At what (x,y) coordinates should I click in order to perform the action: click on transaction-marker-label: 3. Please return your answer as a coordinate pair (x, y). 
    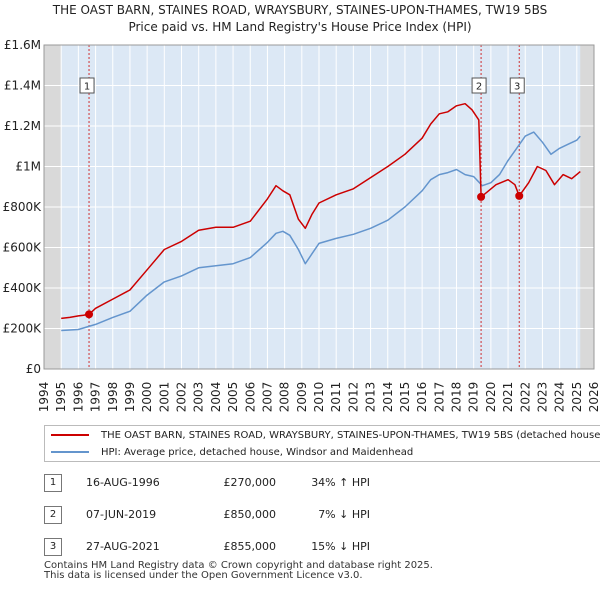
    Looking at the image, I should click on (517, 87).